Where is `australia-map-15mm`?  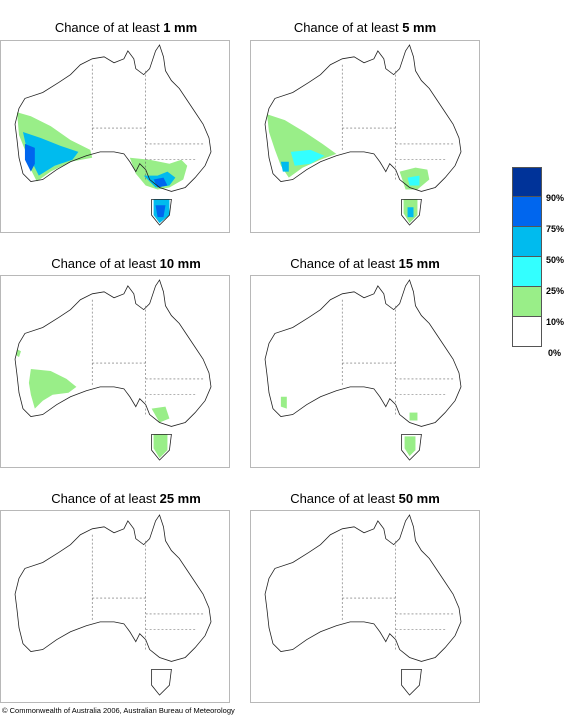 australia-map-15mm is located at coordinates (363, 370).